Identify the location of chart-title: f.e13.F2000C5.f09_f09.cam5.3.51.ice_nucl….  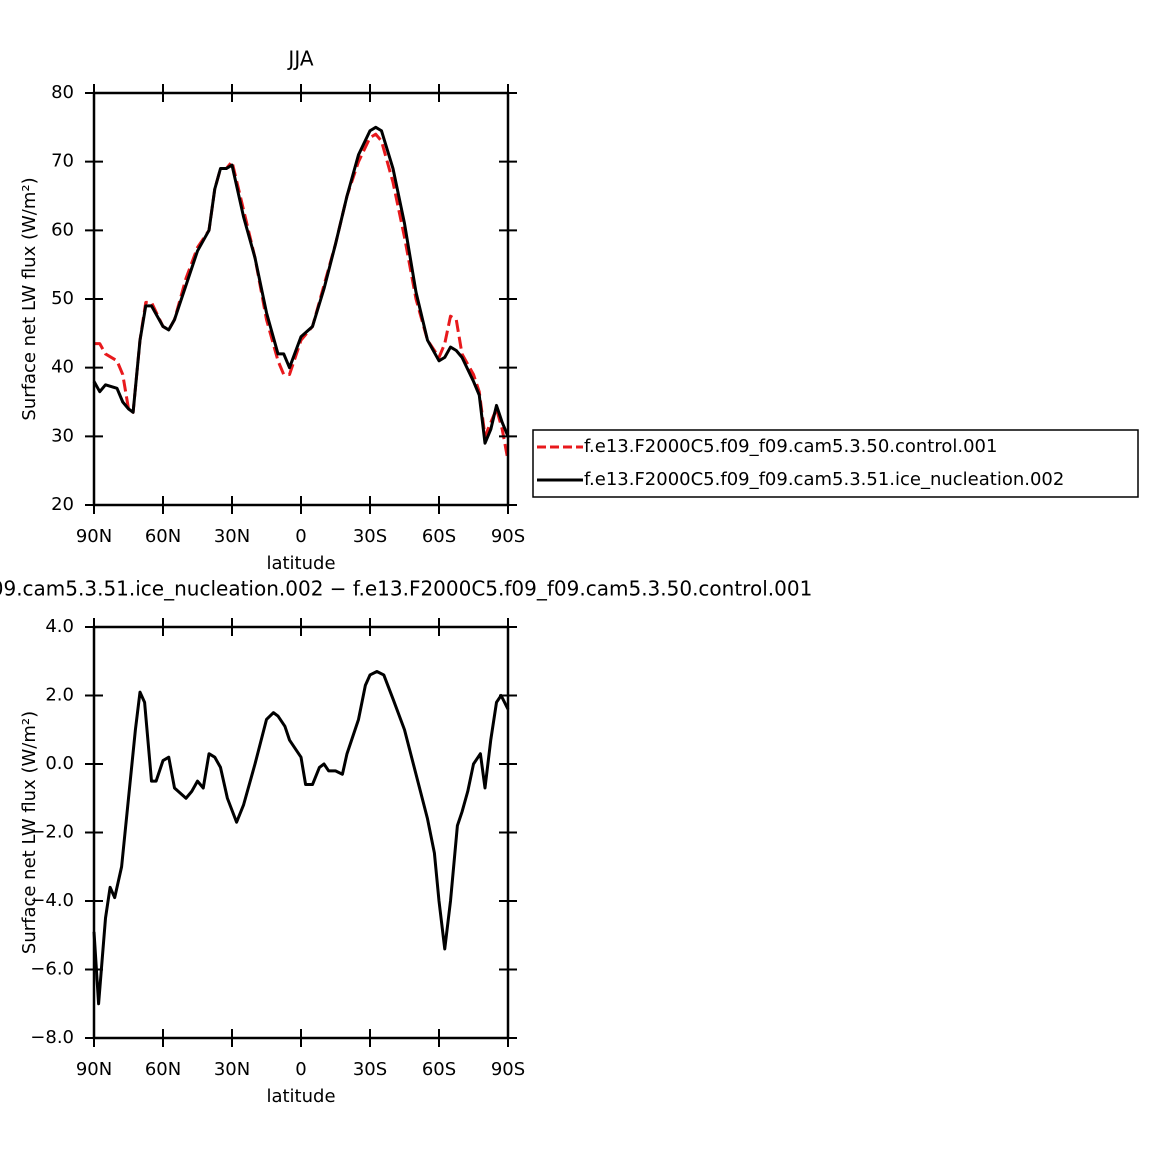
(406, 589).